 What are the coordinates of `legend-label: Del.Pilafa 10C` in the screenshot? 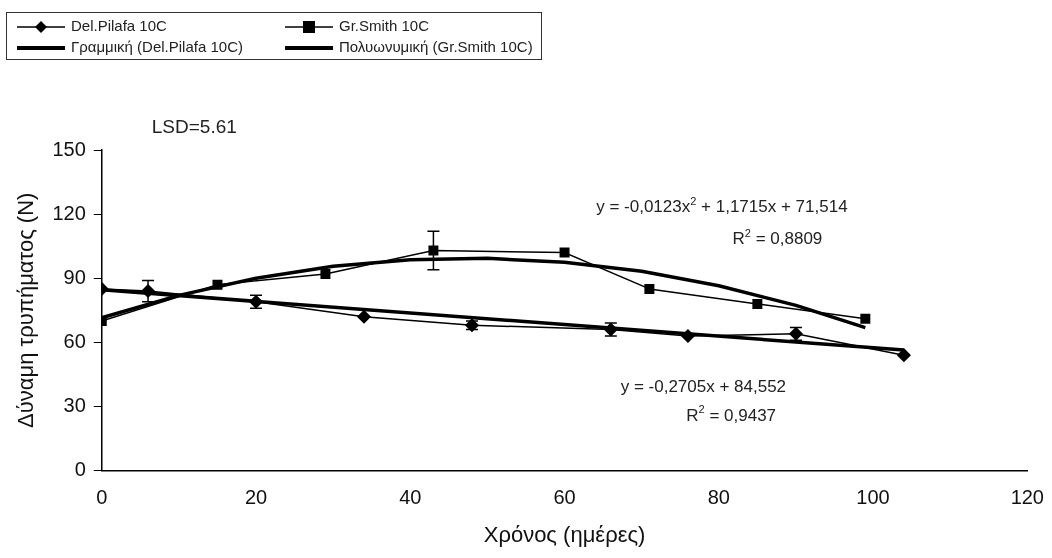 It's located at (119, 25).